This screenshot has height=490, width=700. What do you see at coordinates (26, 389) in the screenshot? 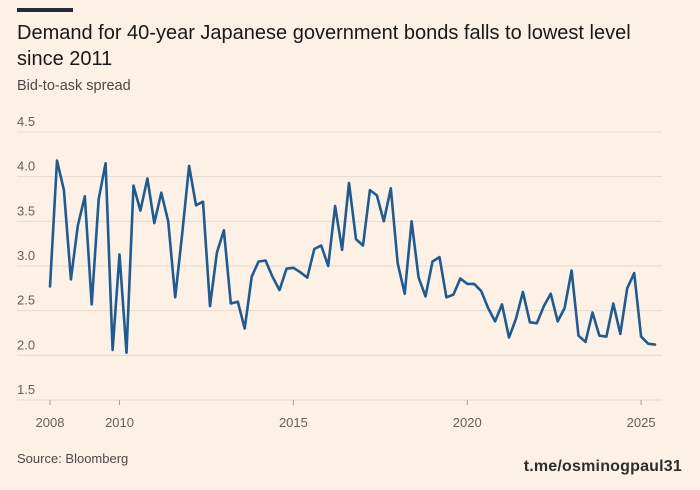
I see `y-tick-label: 1.5` at bounding box center [26, 389].